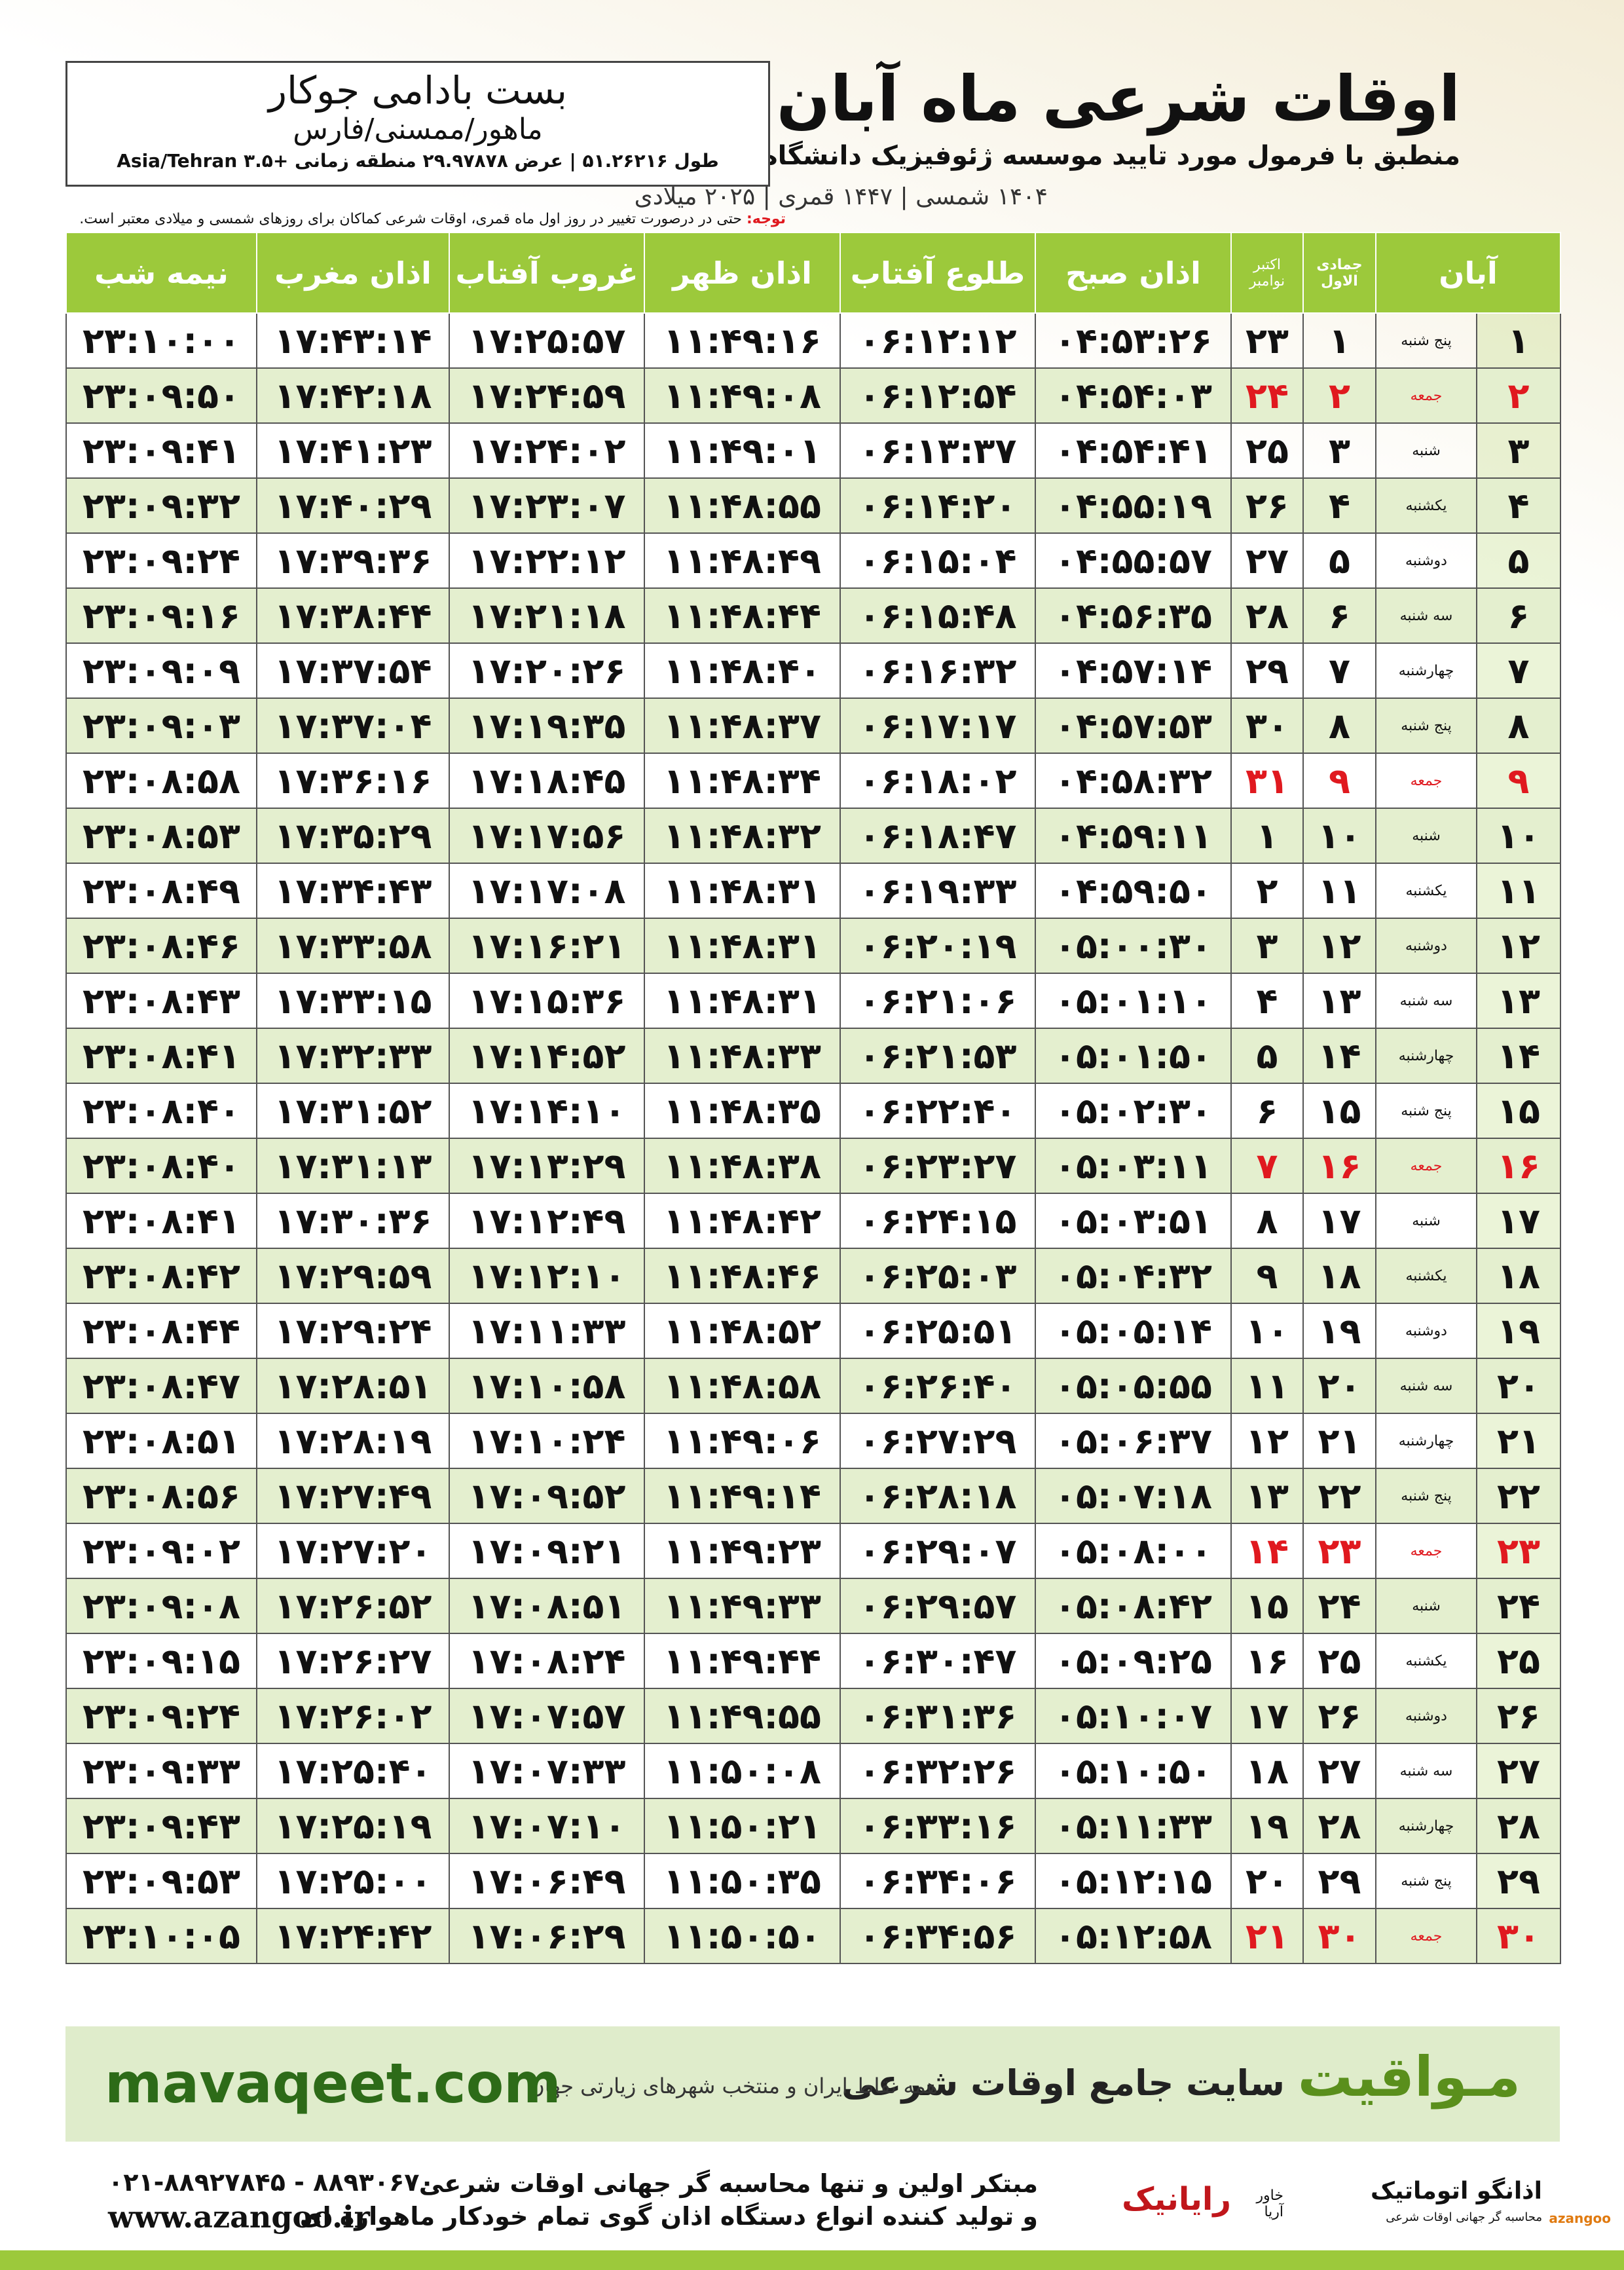 The height and width of the screenshot is (2270, 1624). Describe the element at coordinates (1133, 1166) in the screenshot. I see `table-cell: ۰۵:۰۳:۱۱` at that location.